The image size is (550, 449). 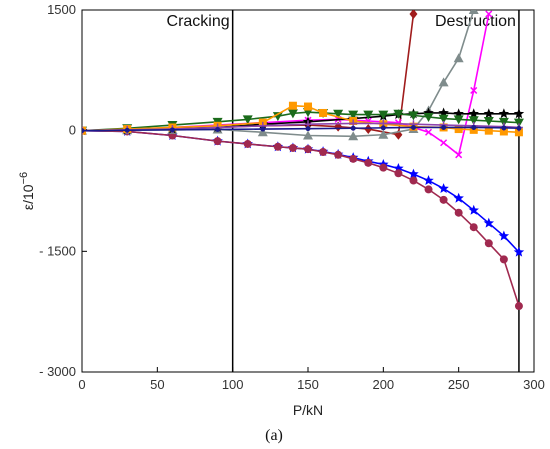 What do you see at coordinates (61, 9) in the screenshot?
I see `y-tick-label: 1500` at bounding box center [61, 9].